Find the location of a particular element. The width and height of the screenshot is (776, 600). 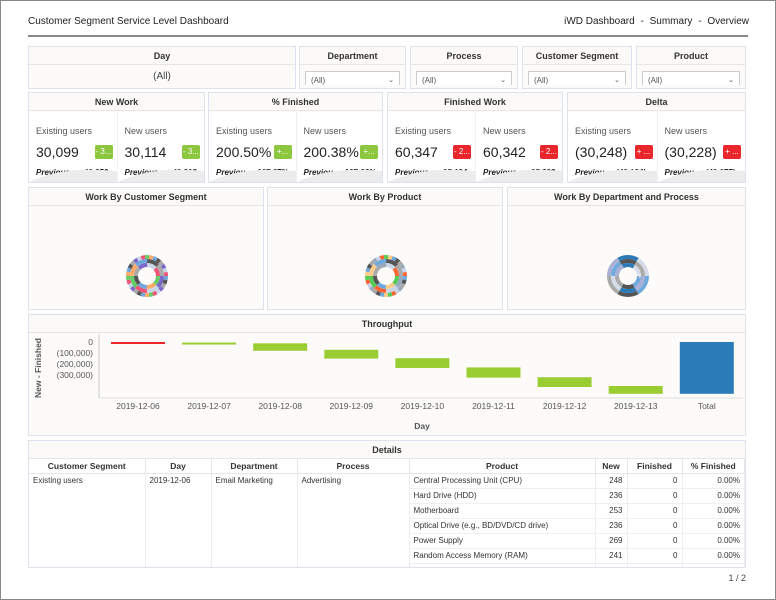

chevron-down-icon: ⌄ is located at coordinates (503, 80).